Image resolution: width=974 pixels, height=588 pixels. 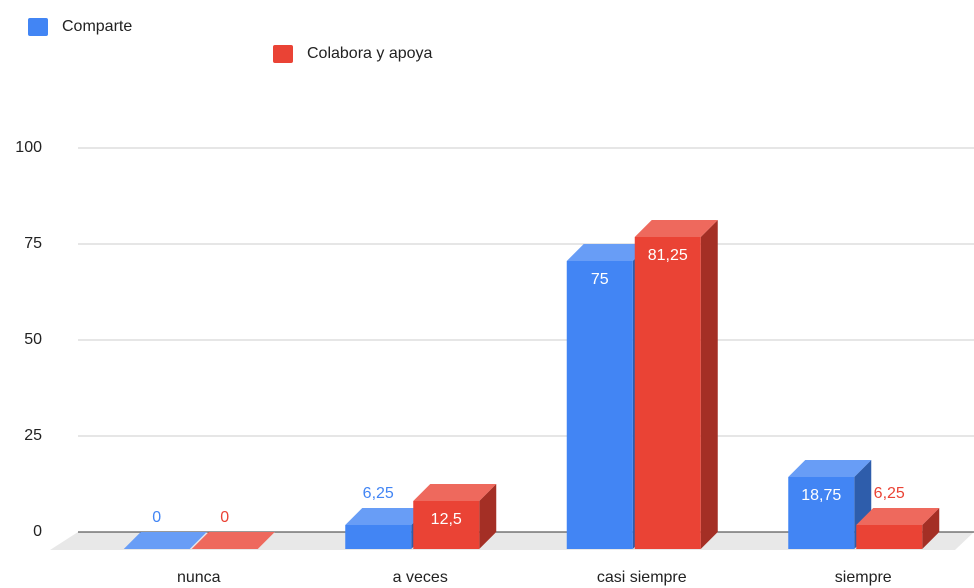 What do you see at coordinates (863, 577) in the screenshot?
I see `x-tick-label: siempre` at bounding box center [863, 577].